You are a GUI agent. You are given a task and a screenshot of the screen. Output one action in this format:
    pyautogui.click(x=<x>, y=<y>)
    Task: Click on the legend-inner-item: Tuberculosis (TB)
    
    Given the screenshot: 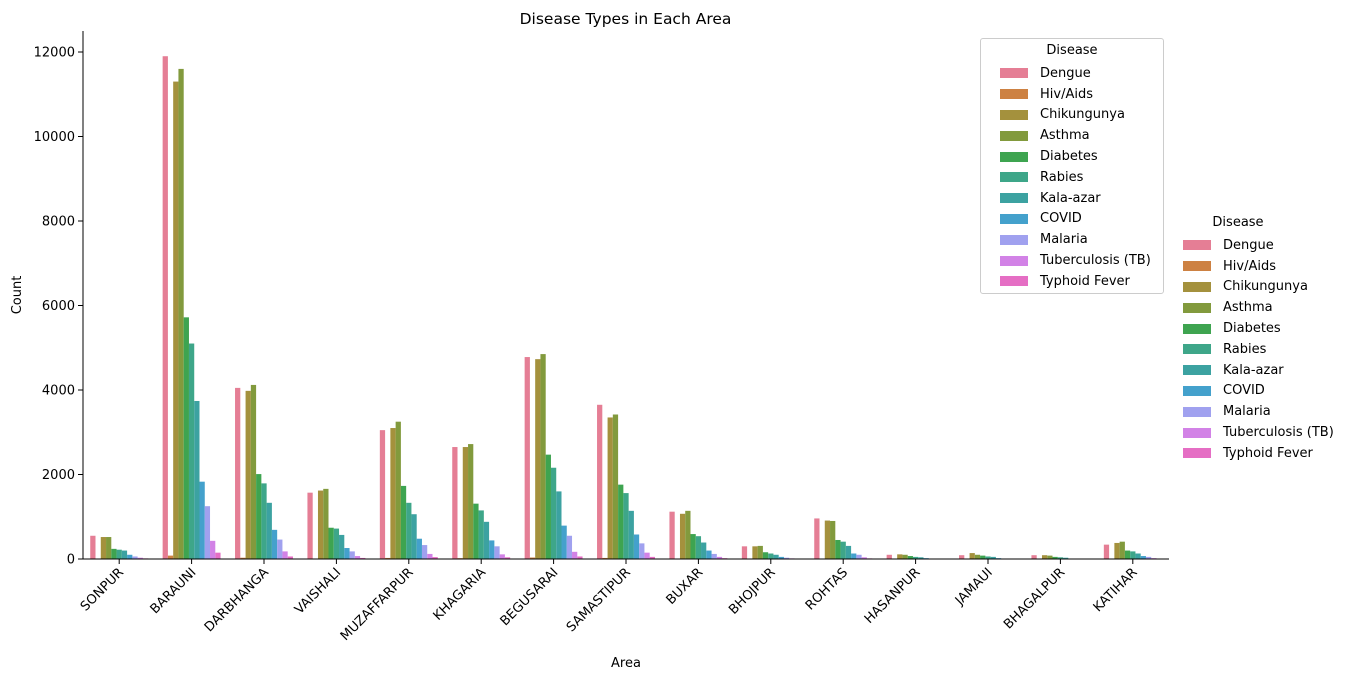 What is the action you would take?
    pyautogui.click(x=1081, y=260)
    